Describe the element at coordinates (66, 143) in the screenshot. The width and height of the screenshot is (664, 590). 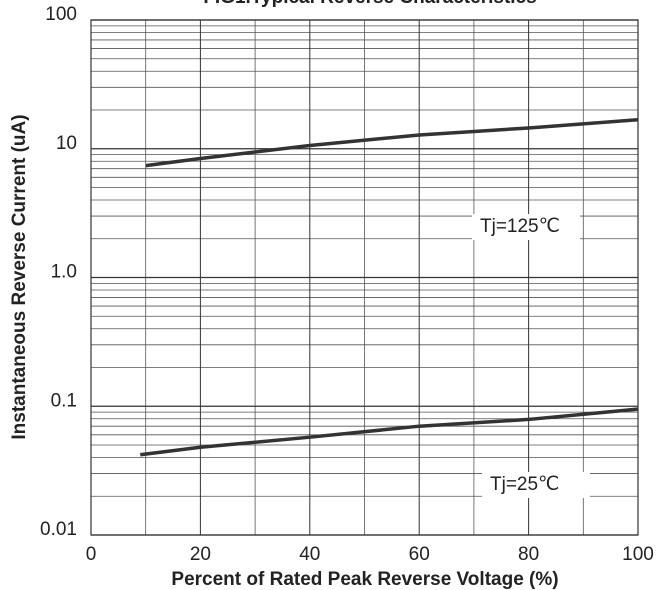
I see `y-tick-label: 10` at that location.